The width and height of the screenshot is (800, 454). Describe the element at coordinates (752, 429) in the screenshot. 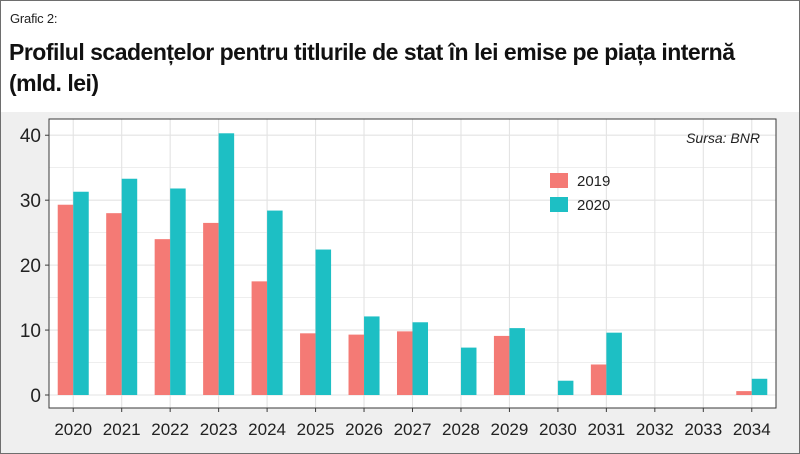

I see `x-tick-label: 2034` at that location.